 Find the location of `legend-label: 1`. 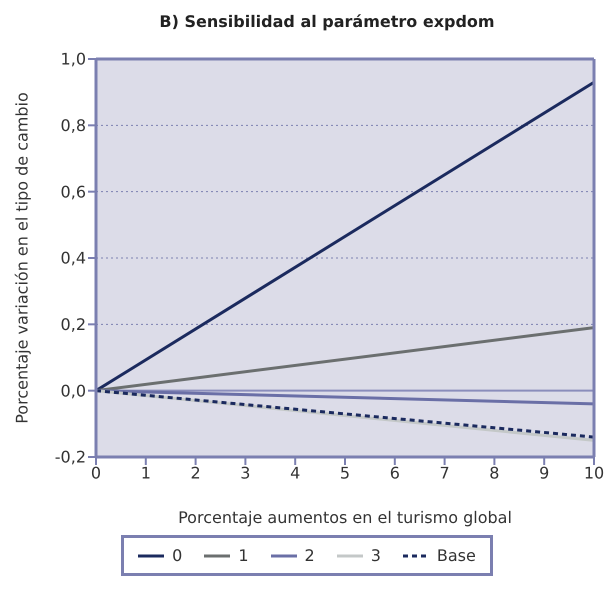

legend-label: 1 is located at coordinates (243, 555).